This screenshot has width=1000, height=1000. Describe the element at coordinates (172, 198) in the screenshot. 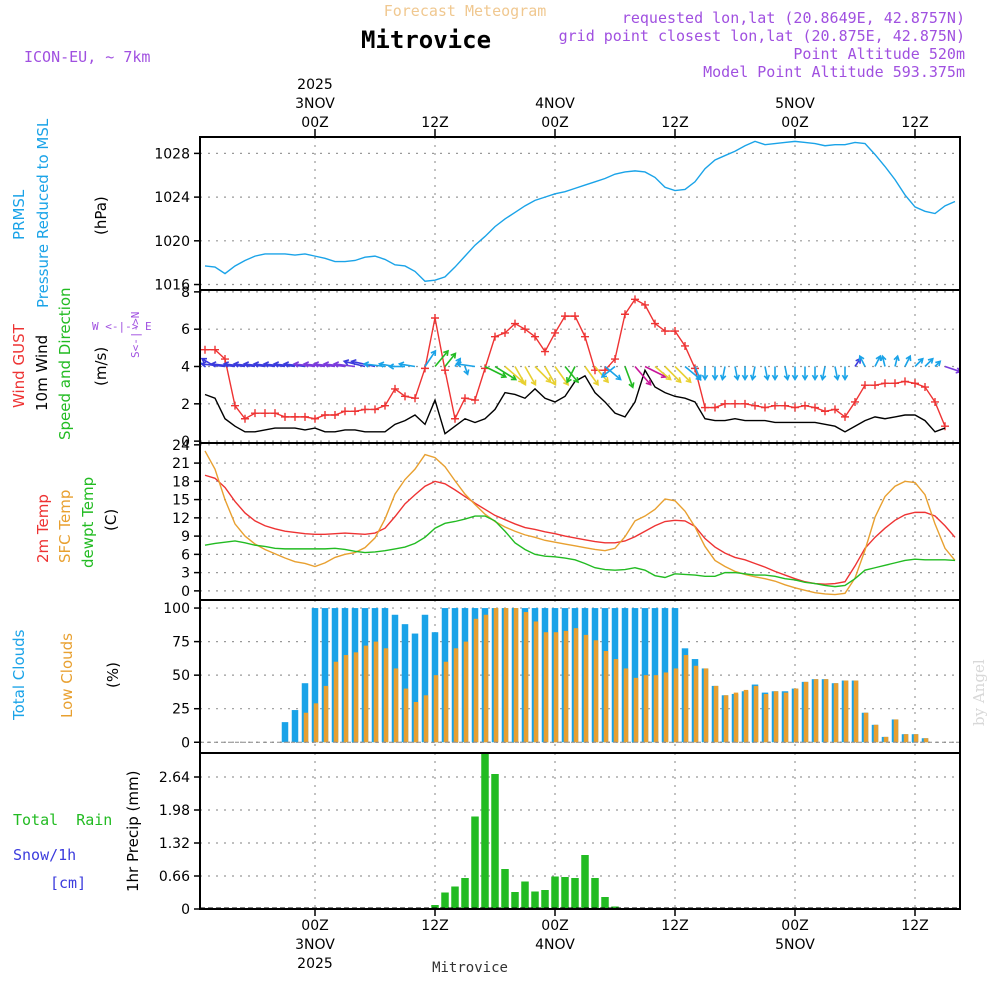

I see `pressure-ytick-label: 1024` at that location.